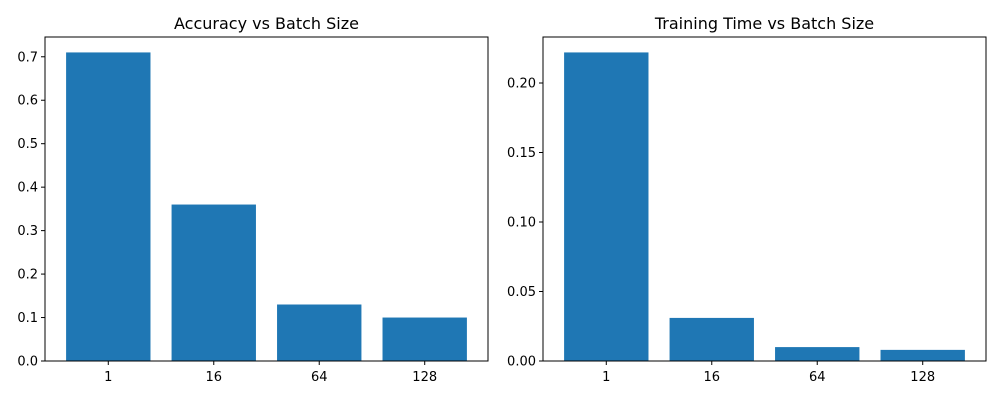 The image size is (1000, 400). What do you see at coordinates (521, 292) in the screenshot?
I see `y-tick-label: 0.05` at bounding box center [521, 292].